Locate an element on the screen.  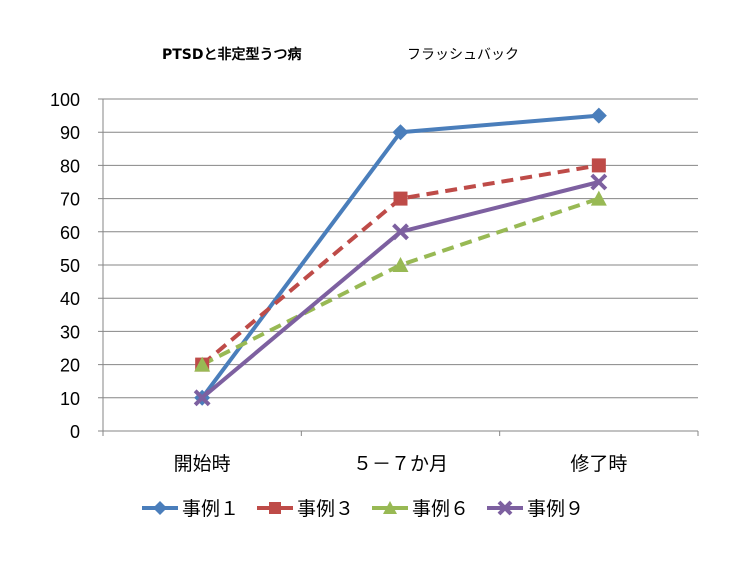
legend-label: 事例３ is located at coordinates (326, 509).